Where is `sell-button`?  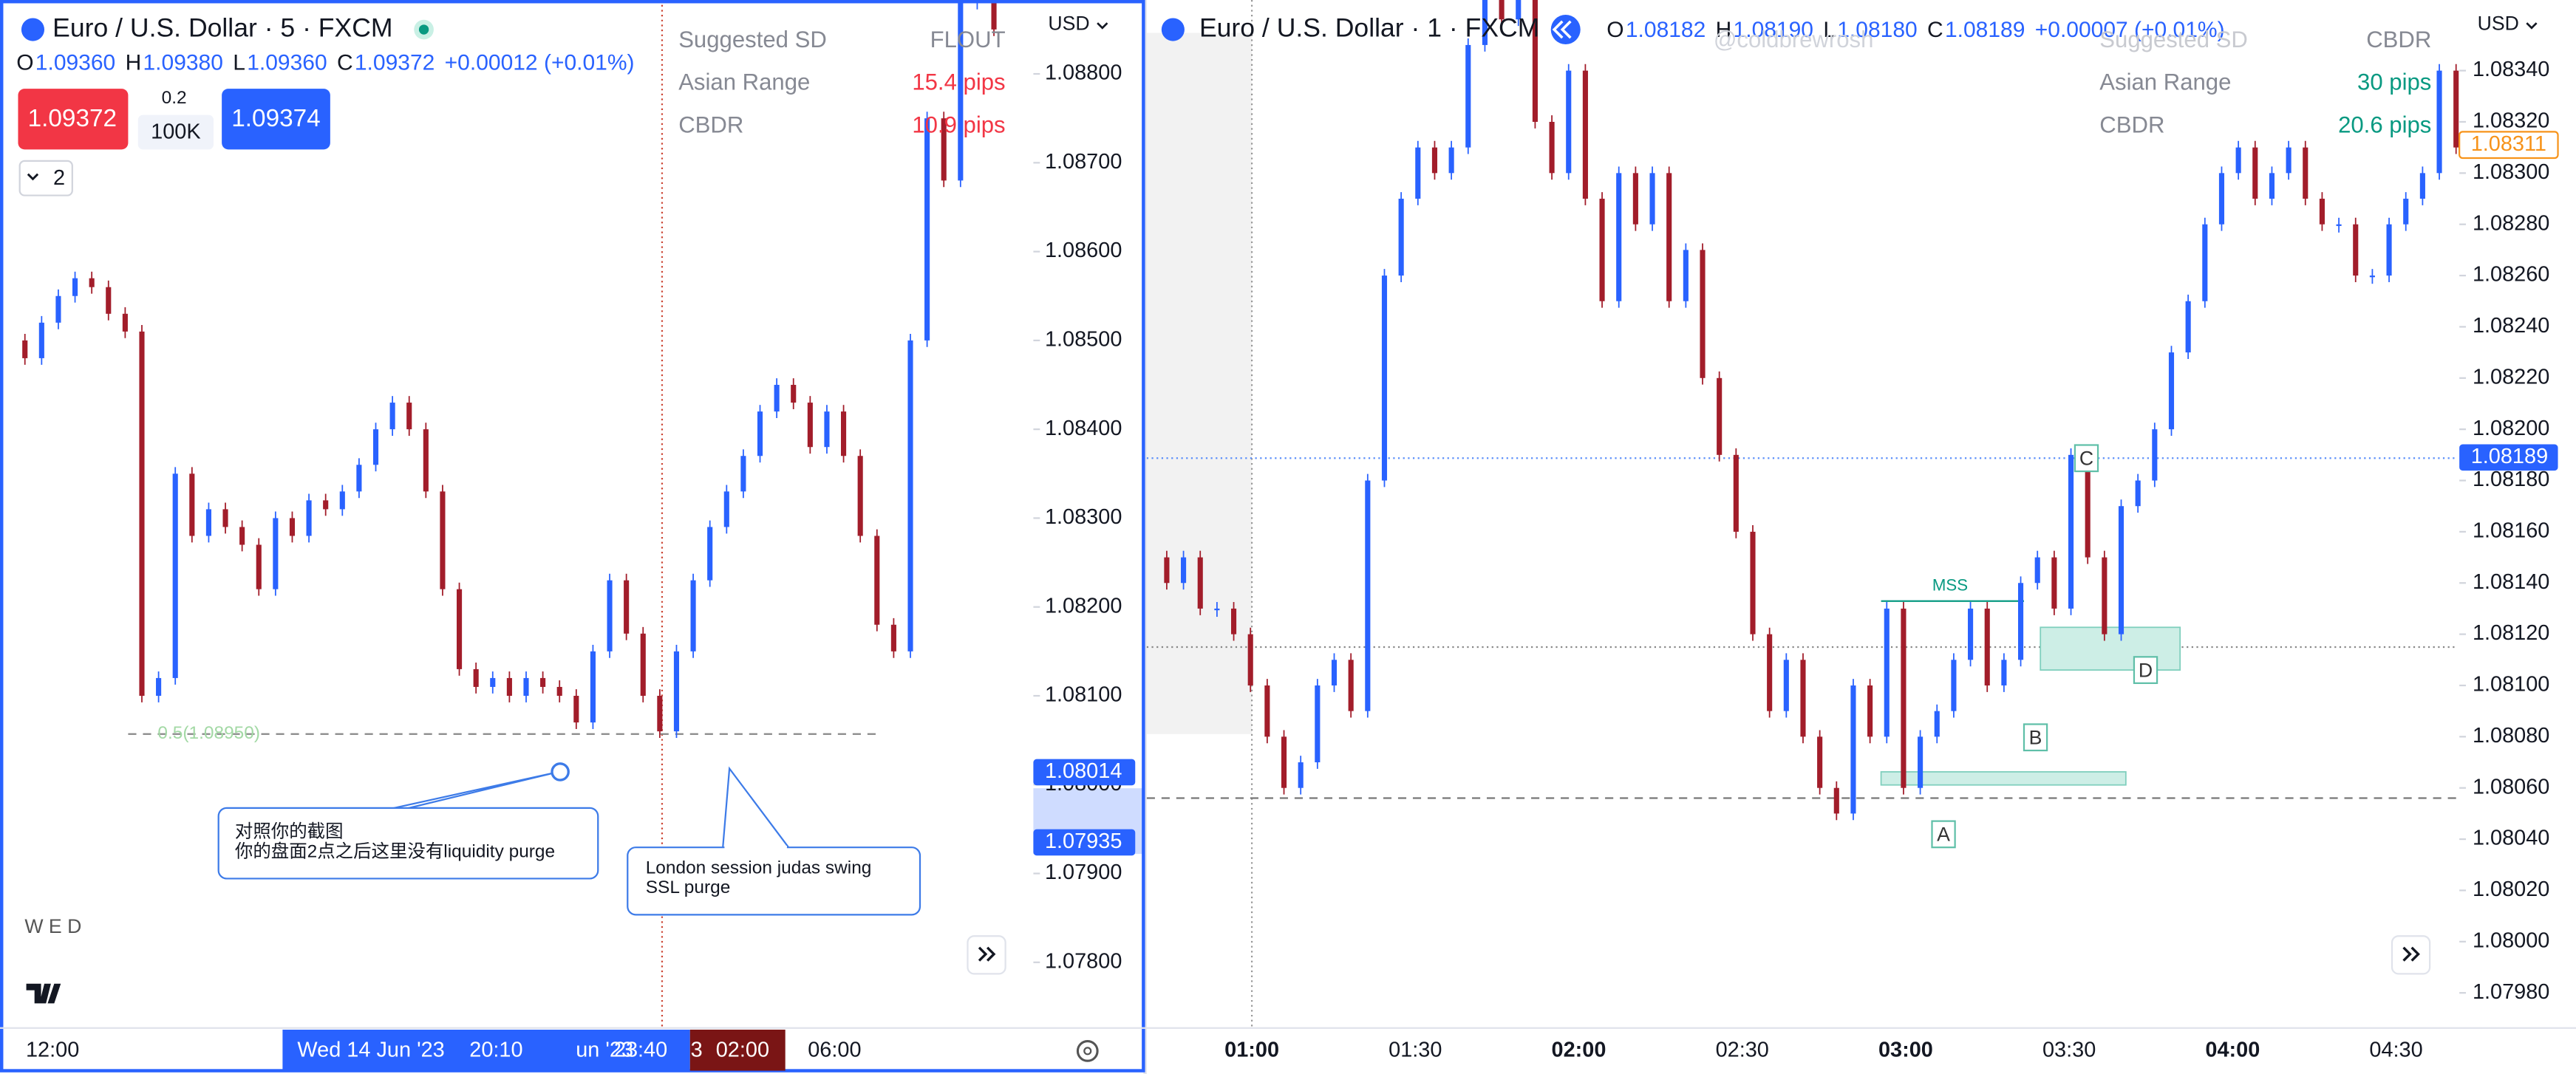 sell-button is located at coordinates (73, 119).